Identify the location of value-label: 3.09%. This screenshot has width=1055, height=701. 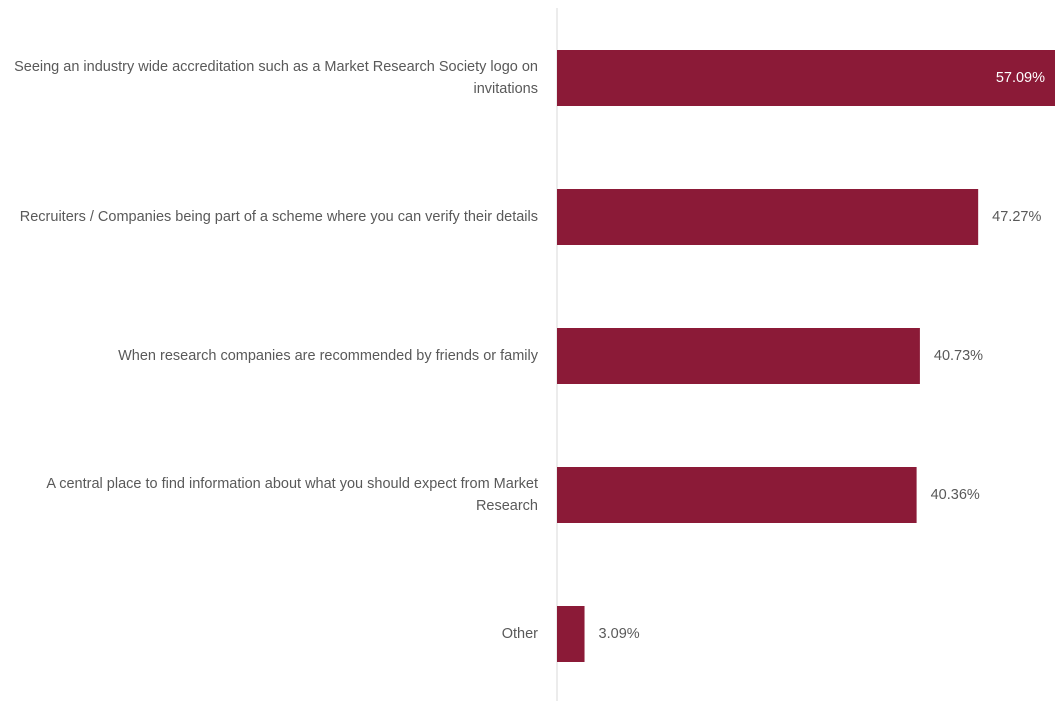
(619, 634).